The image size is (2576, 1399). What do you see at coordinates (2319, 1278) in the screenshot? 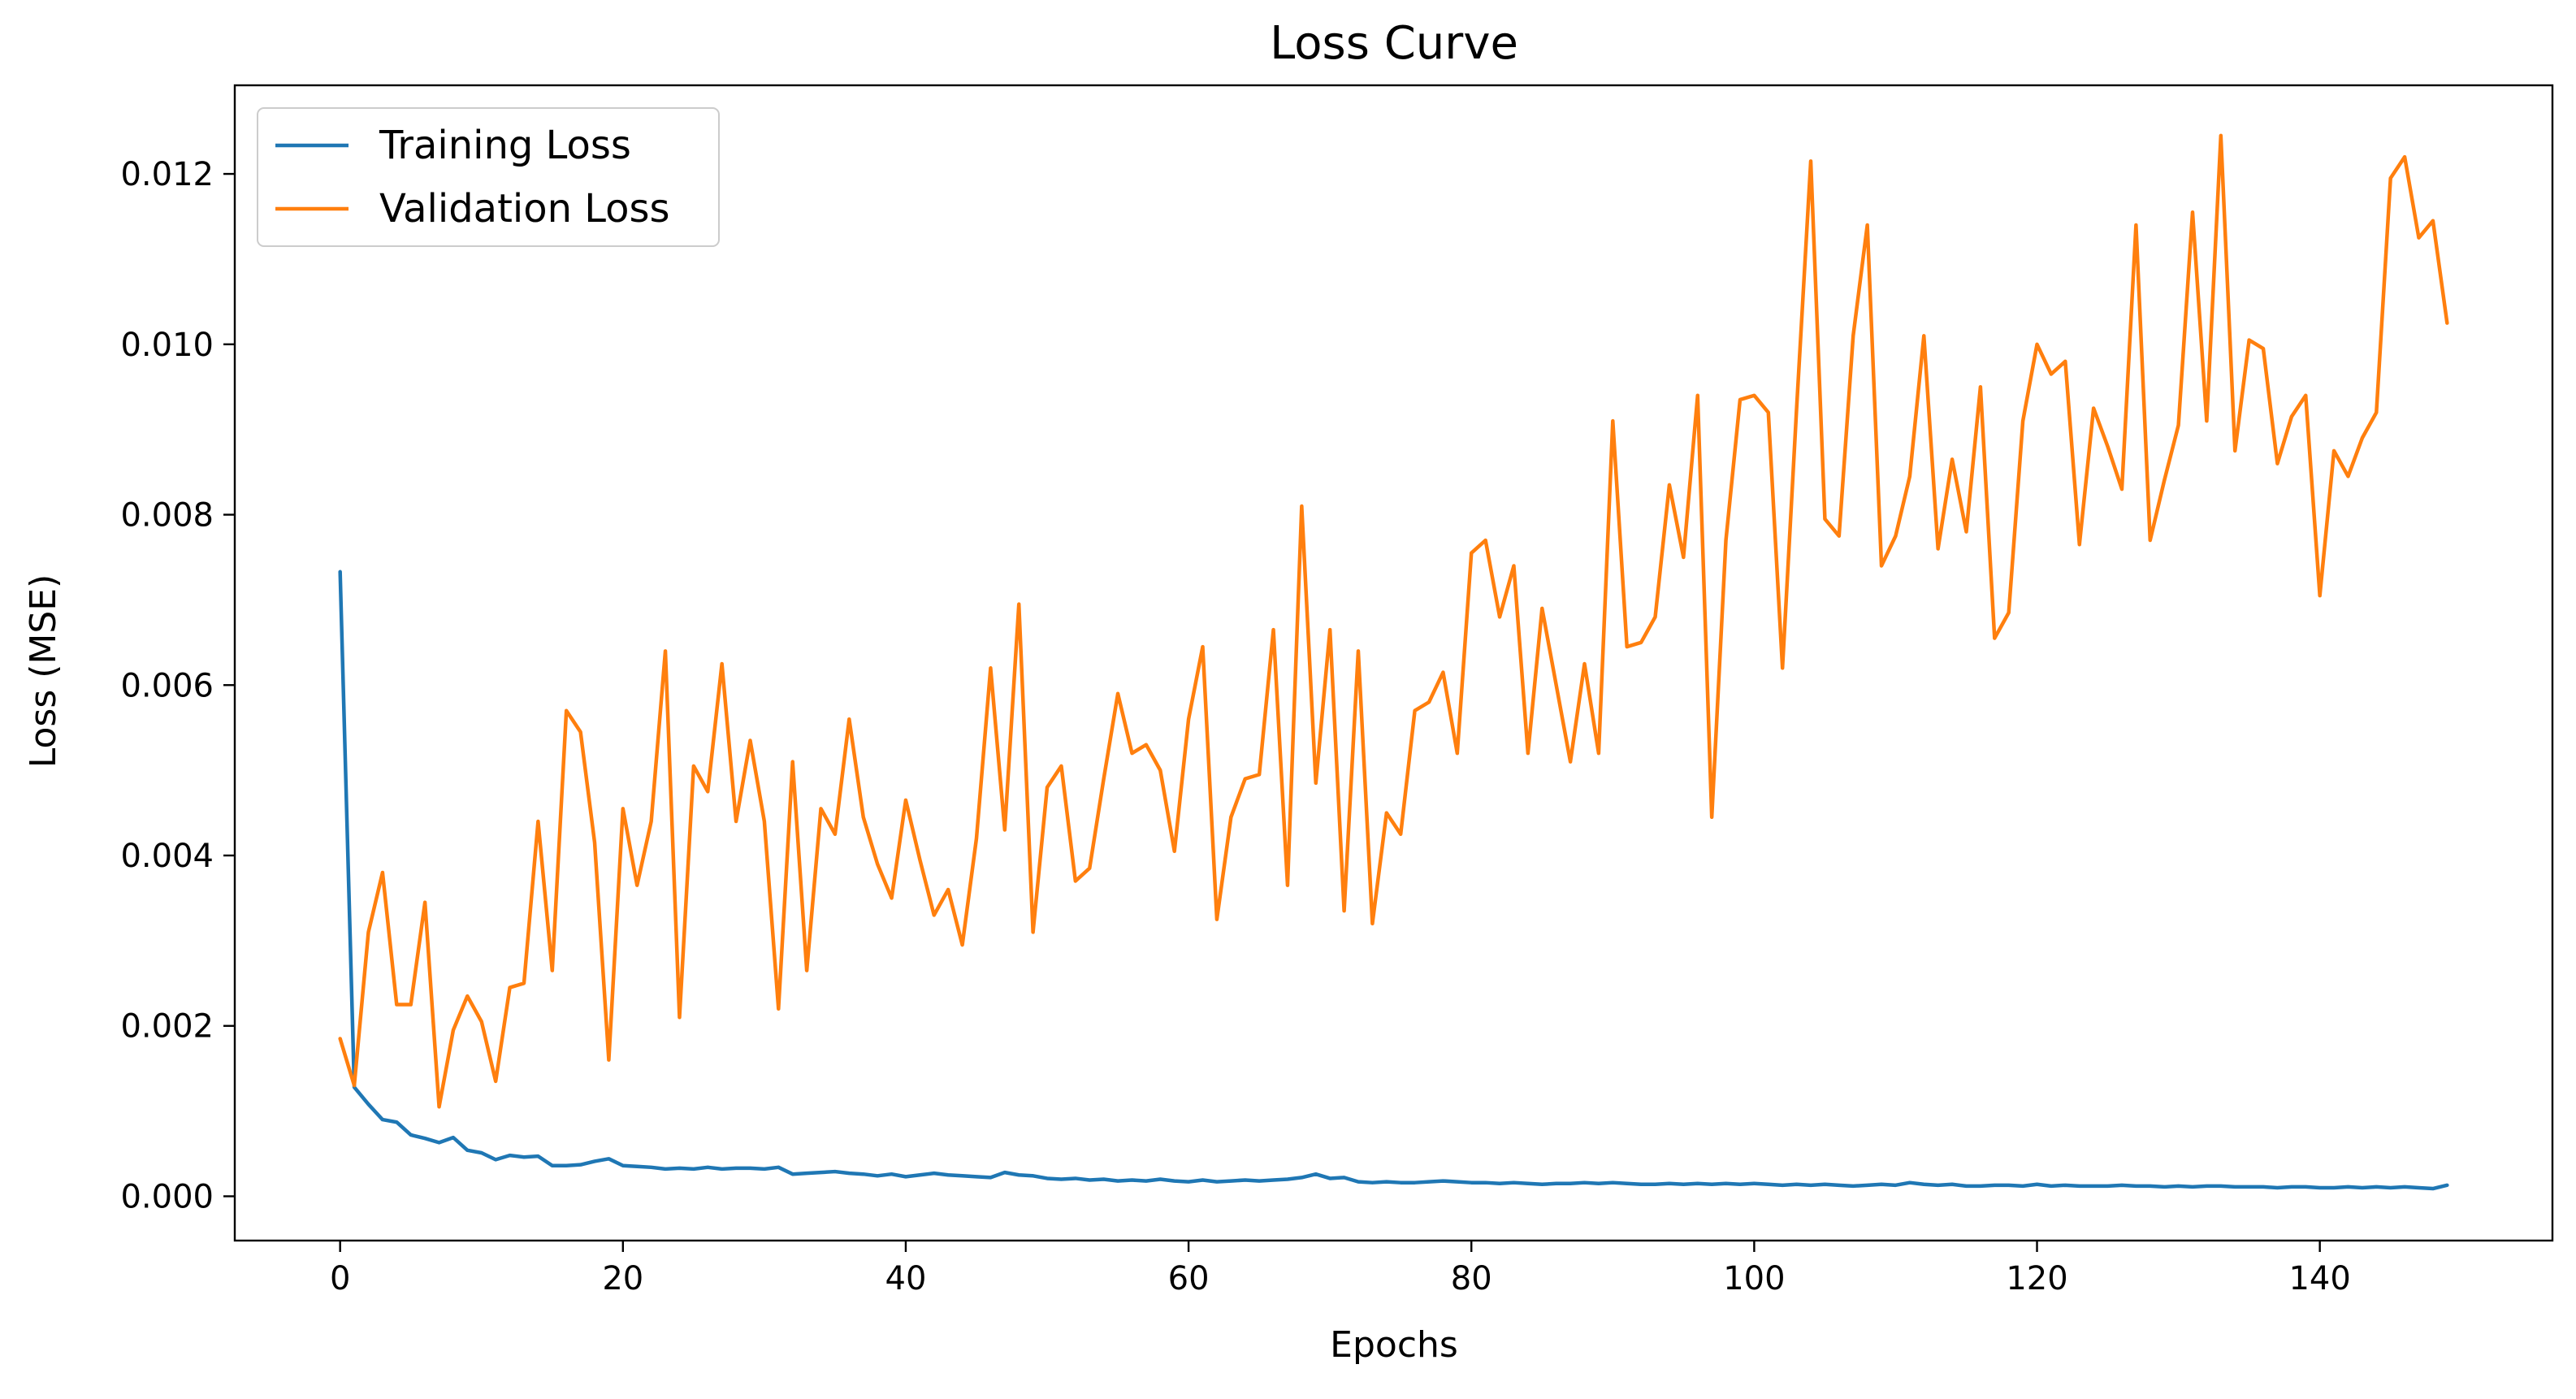
I see `x-tick-label: 140` at bounding box center [2319, 1278].